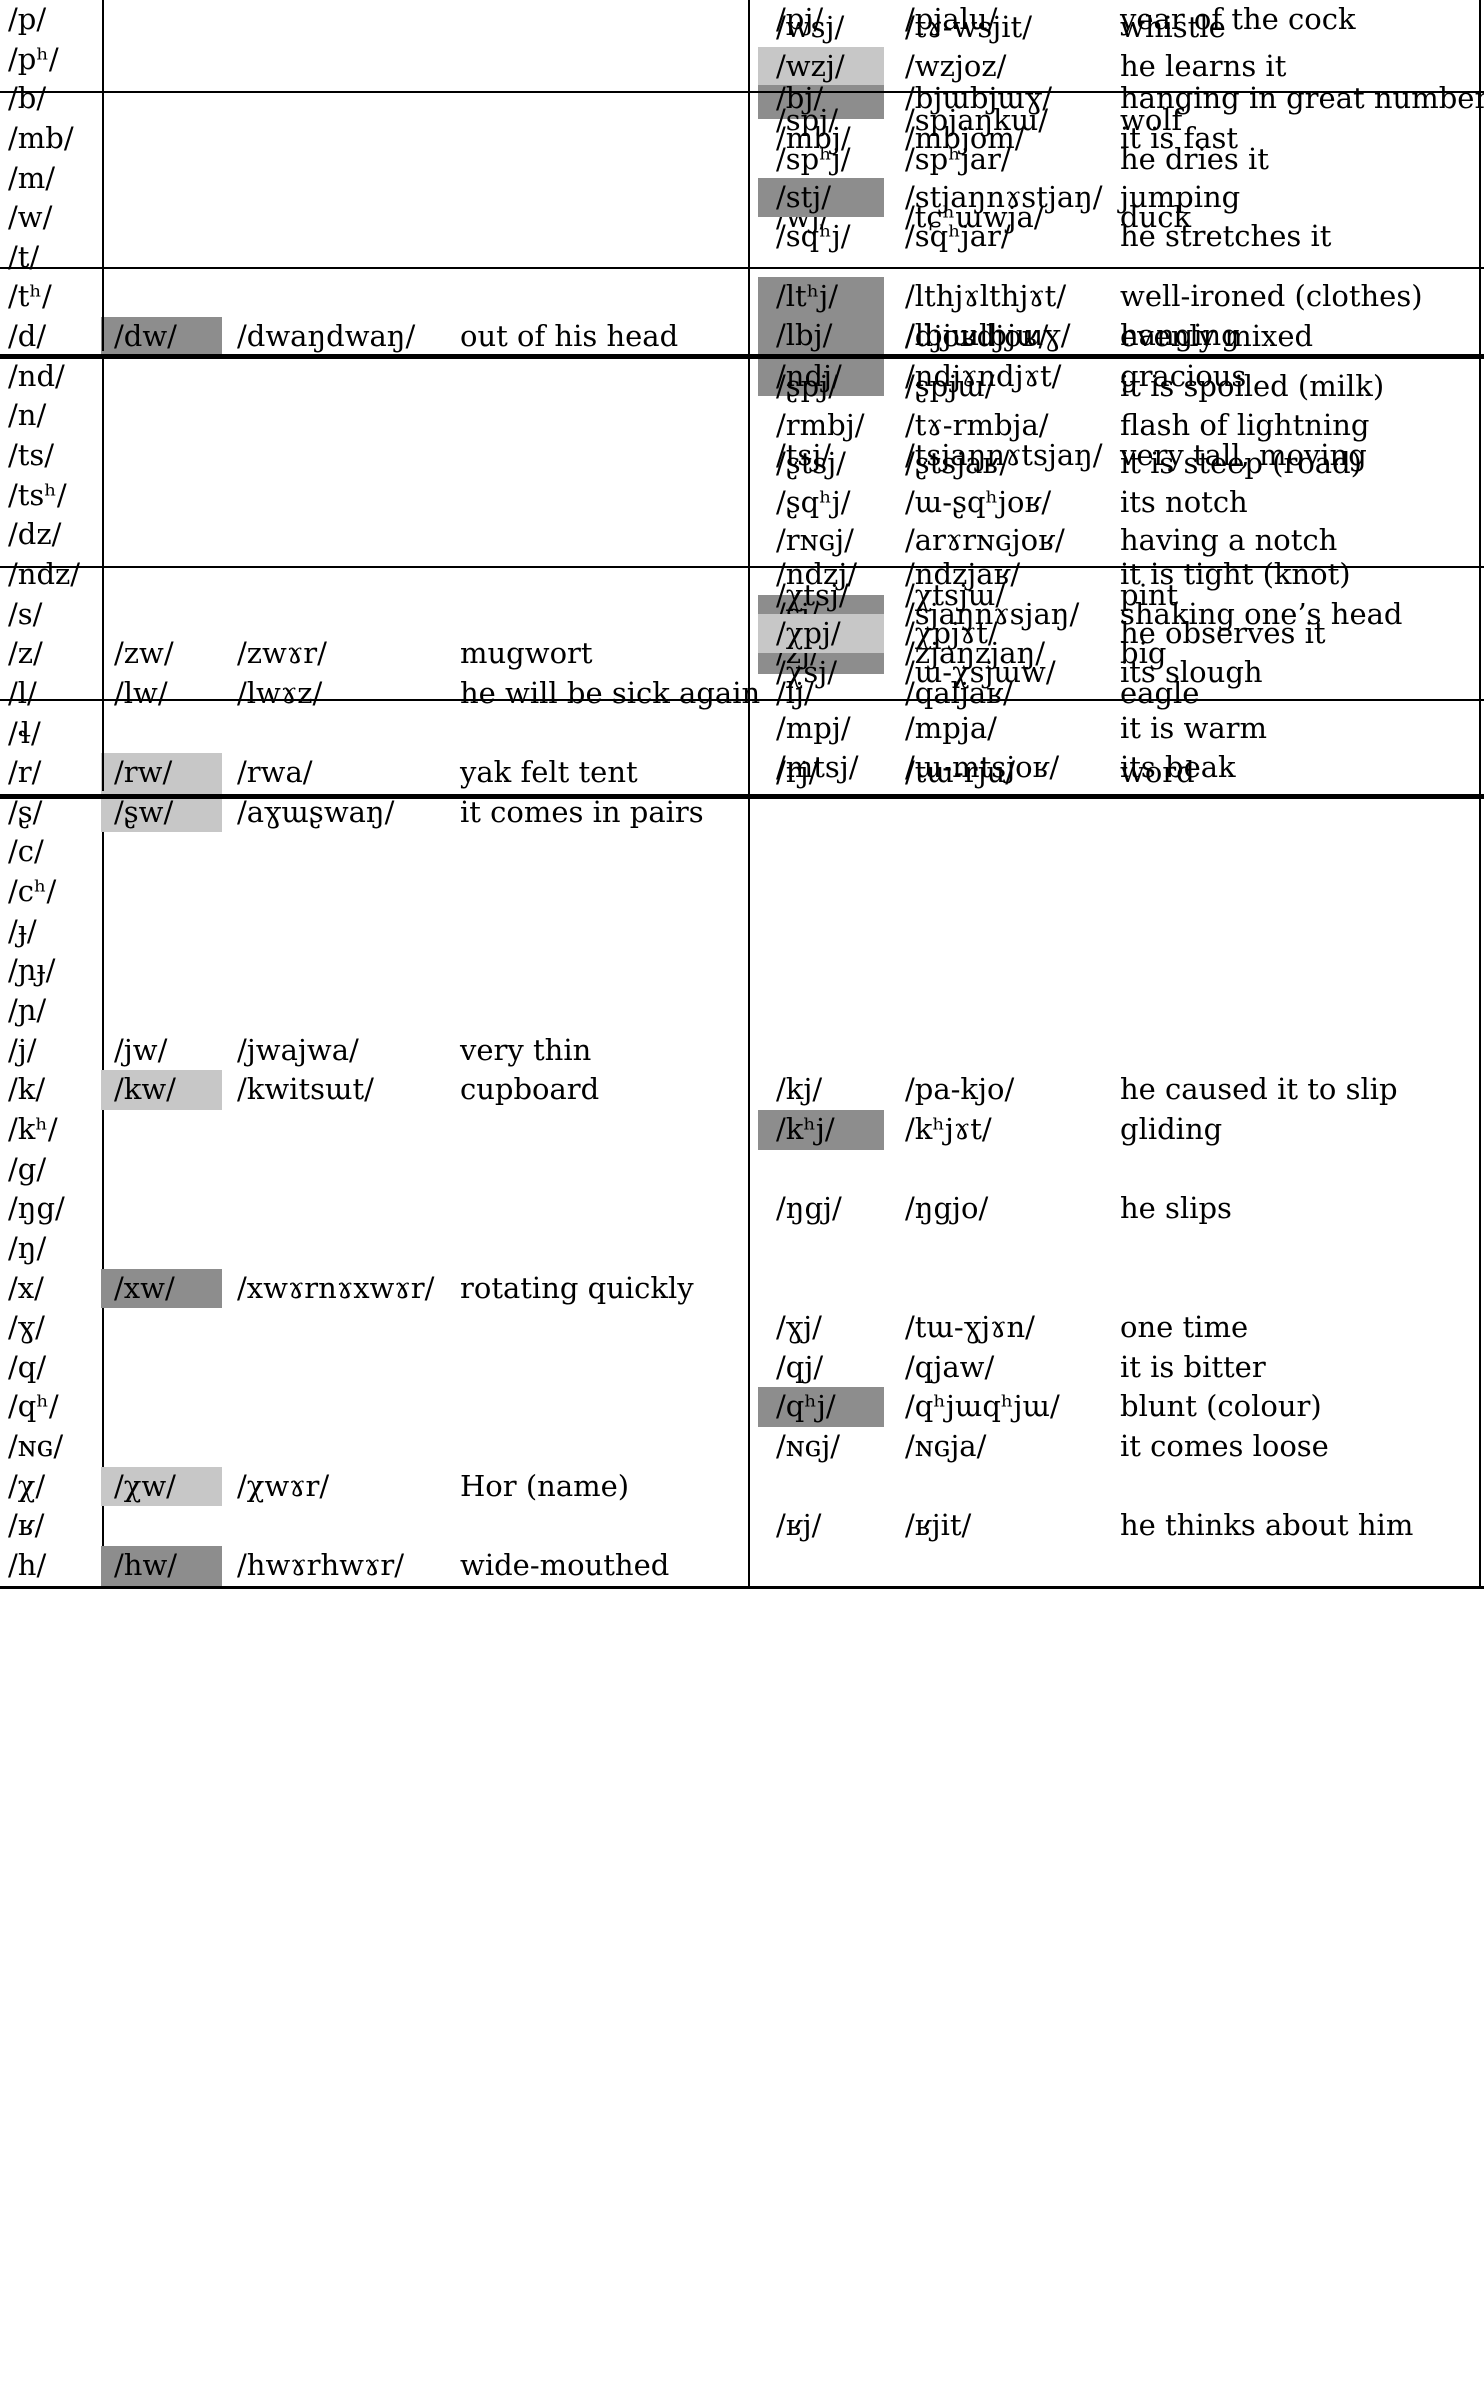 Image resolution: width=1484 pixels, height=2400 pixels. I want to click on table-row: /spj/ /spjaŋkɯ/wolf, so click(742, 120).